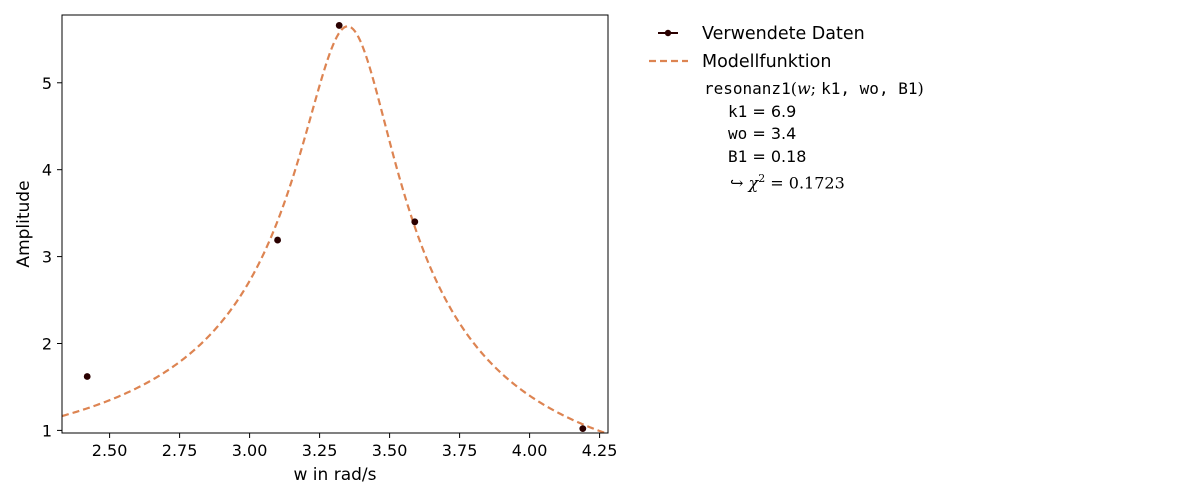  What do you see at coordinates (803, 88) in the screenshot?
I see `function-variable: w` at bounding box center [803, 88].